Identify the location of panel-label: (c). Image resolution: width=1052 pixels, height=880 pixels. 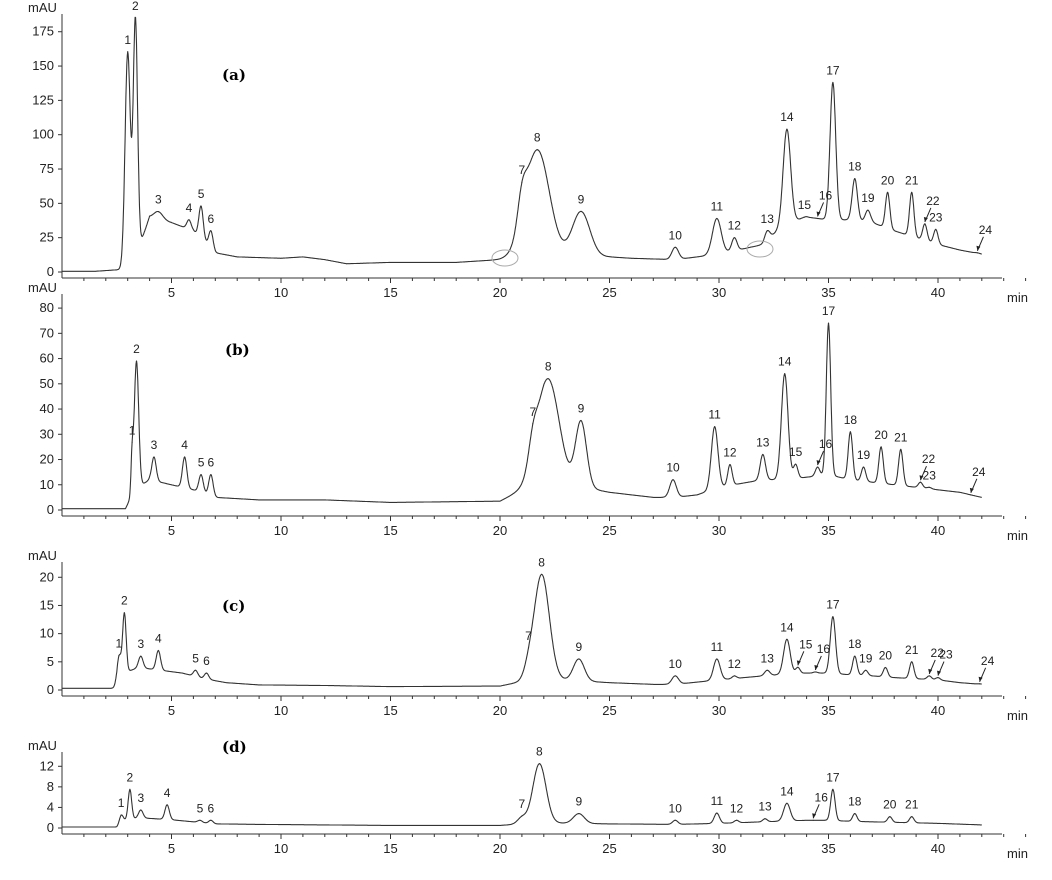
(233, 606).